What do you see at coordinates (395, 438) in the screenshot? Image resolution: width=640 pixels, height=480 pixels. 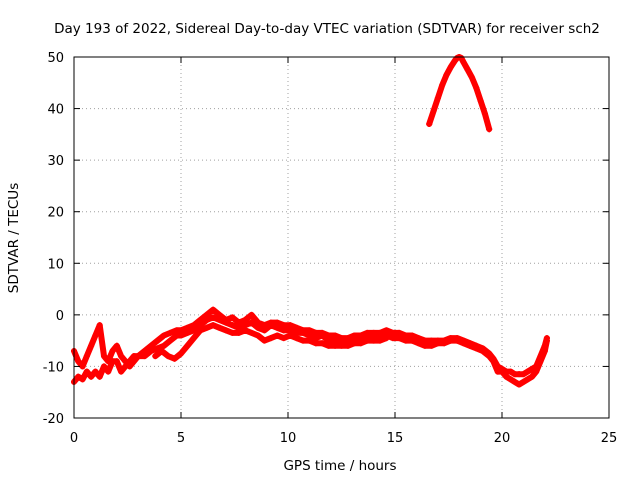 I see `x-tick-label: 15` at bounding box center [395, 438].